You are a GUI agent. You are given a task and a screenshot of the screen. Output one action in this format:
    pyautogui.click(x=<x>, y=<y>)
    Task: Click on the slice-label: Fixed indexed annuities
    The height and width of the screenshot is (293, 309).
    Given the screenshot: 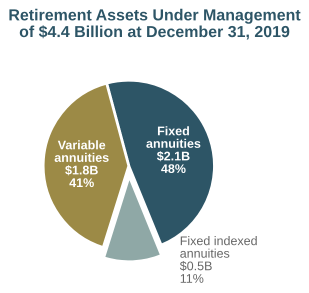 What is the action you would take?
    pyautogui.click(x=218, y=247)
    